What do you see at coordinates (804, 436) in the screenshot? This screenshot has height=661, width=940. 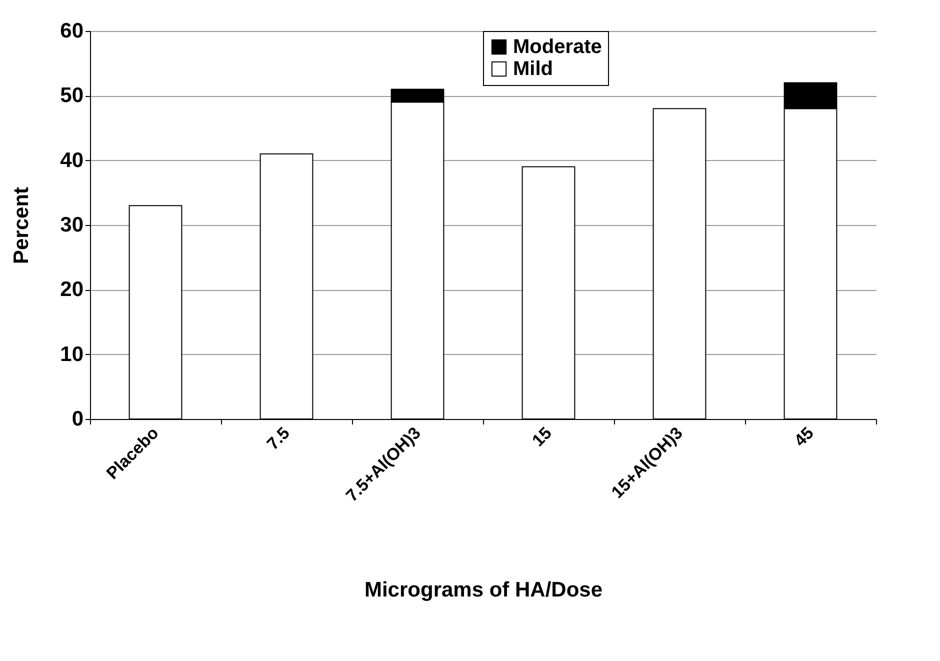 I see `x-tick-label: 45` at bounding box center [804, 436].